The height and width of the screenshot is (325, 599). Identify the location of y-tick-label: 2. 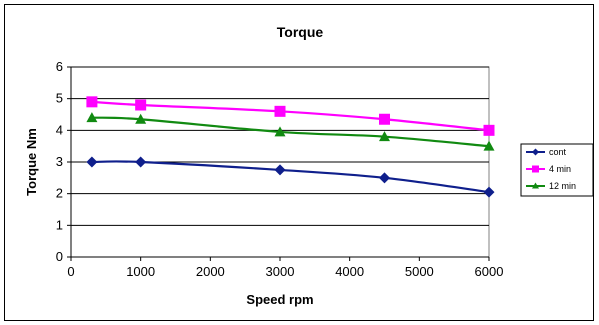
(59, 193).